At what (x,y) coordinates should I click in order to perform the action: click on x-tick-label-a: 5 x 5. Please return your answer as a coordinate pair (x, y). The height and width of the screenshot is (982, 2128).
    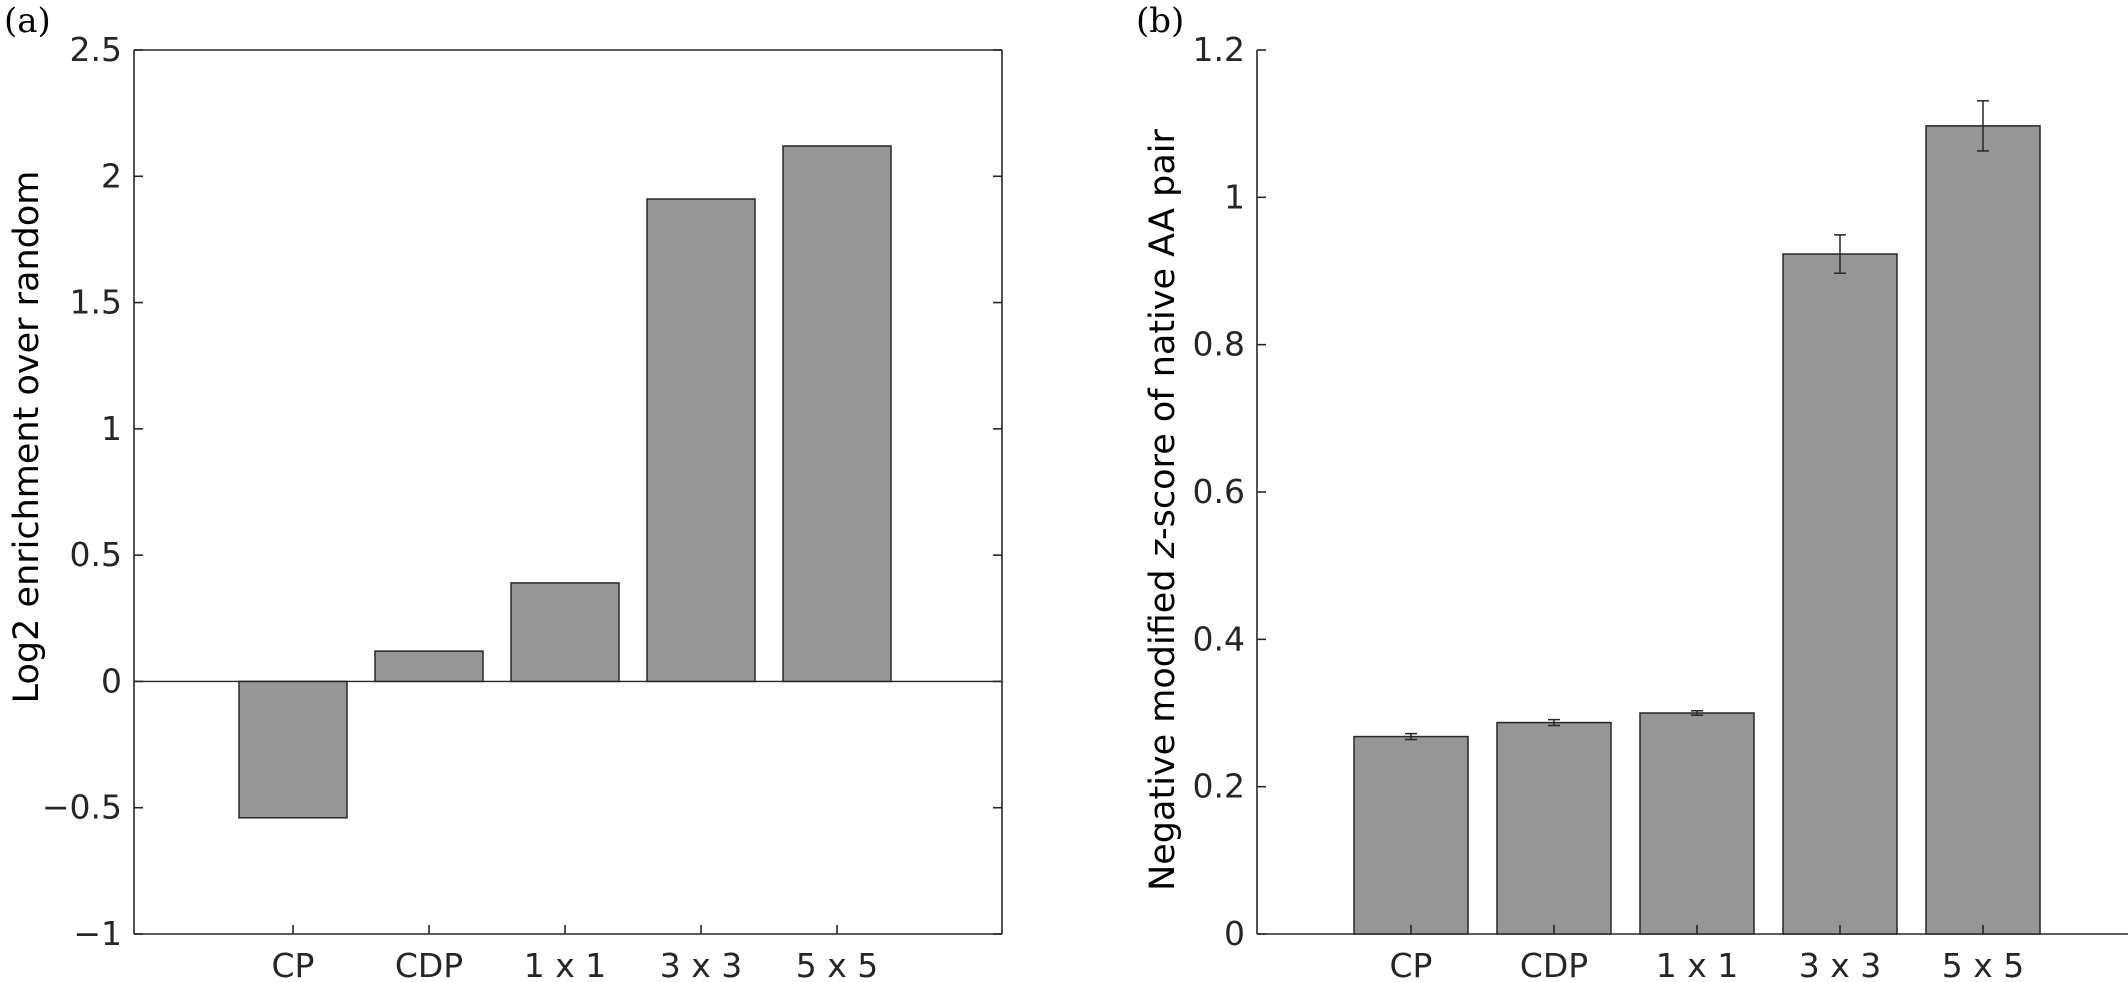
    Looking at the image, I should click on (837, 964).